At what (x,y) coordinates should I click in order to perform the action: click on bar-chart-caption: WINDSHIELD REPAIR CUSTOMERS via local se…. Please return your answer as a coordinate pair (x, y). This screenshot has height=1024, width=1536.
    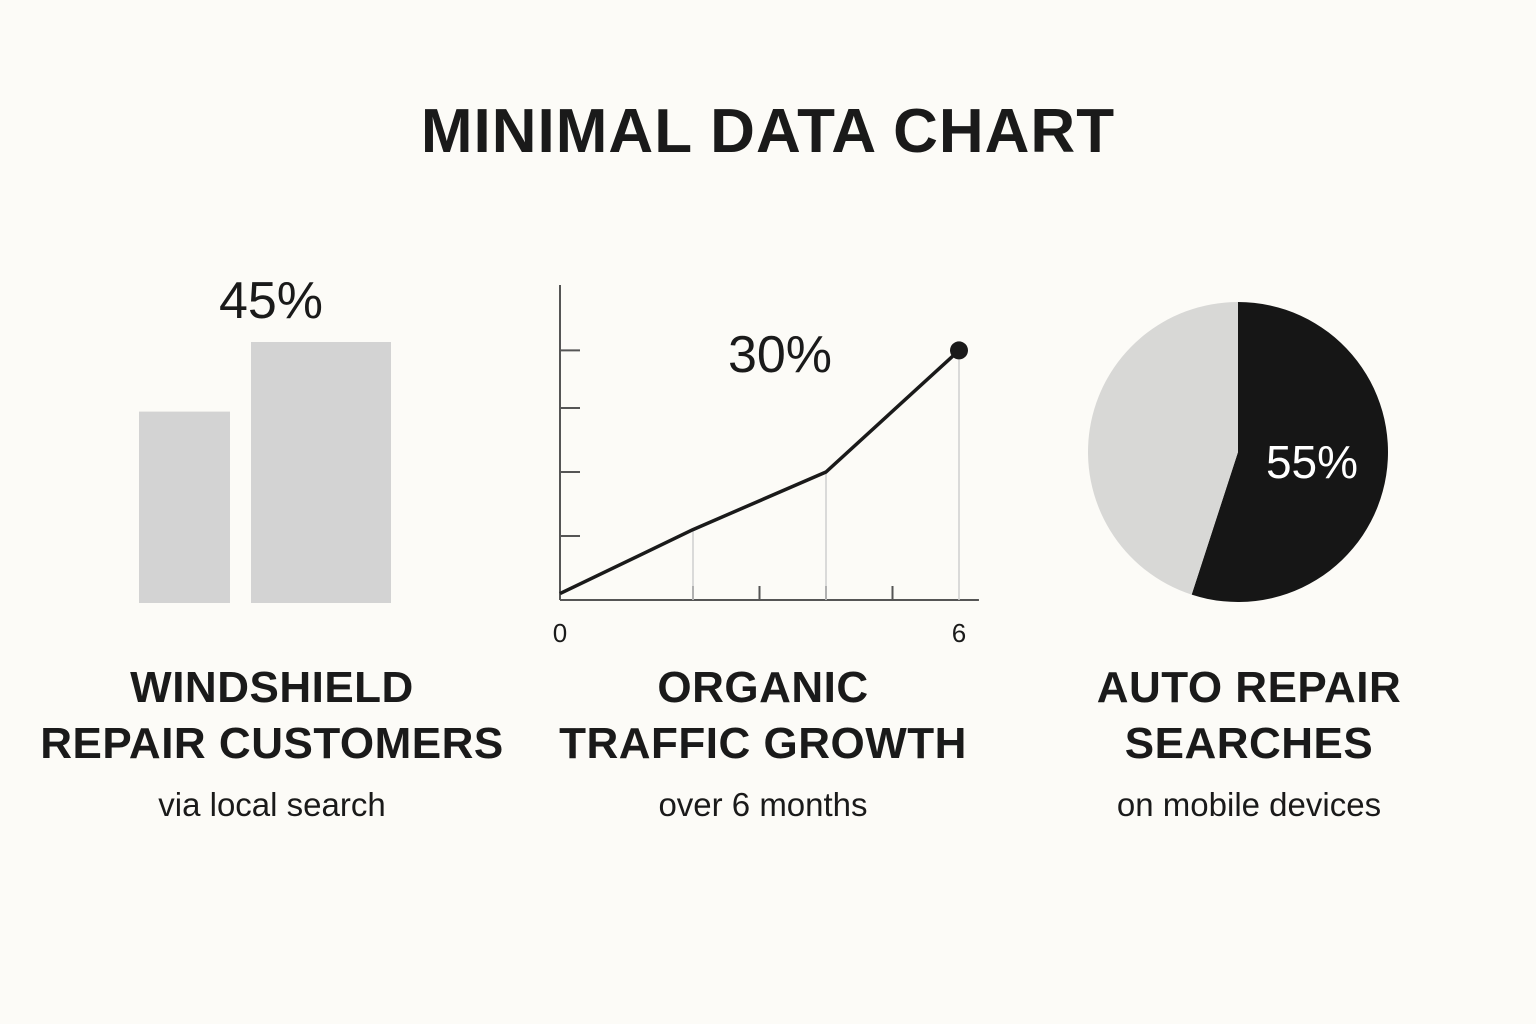
    Looking at the image, I should click on (272, 742).